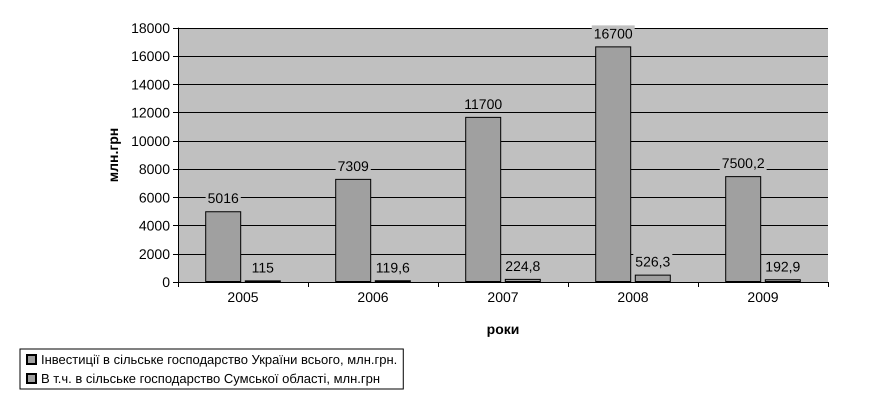  Describe the element at coordinates (653, 262) in the screenshot. I see `data-label: 526,3` at that location.